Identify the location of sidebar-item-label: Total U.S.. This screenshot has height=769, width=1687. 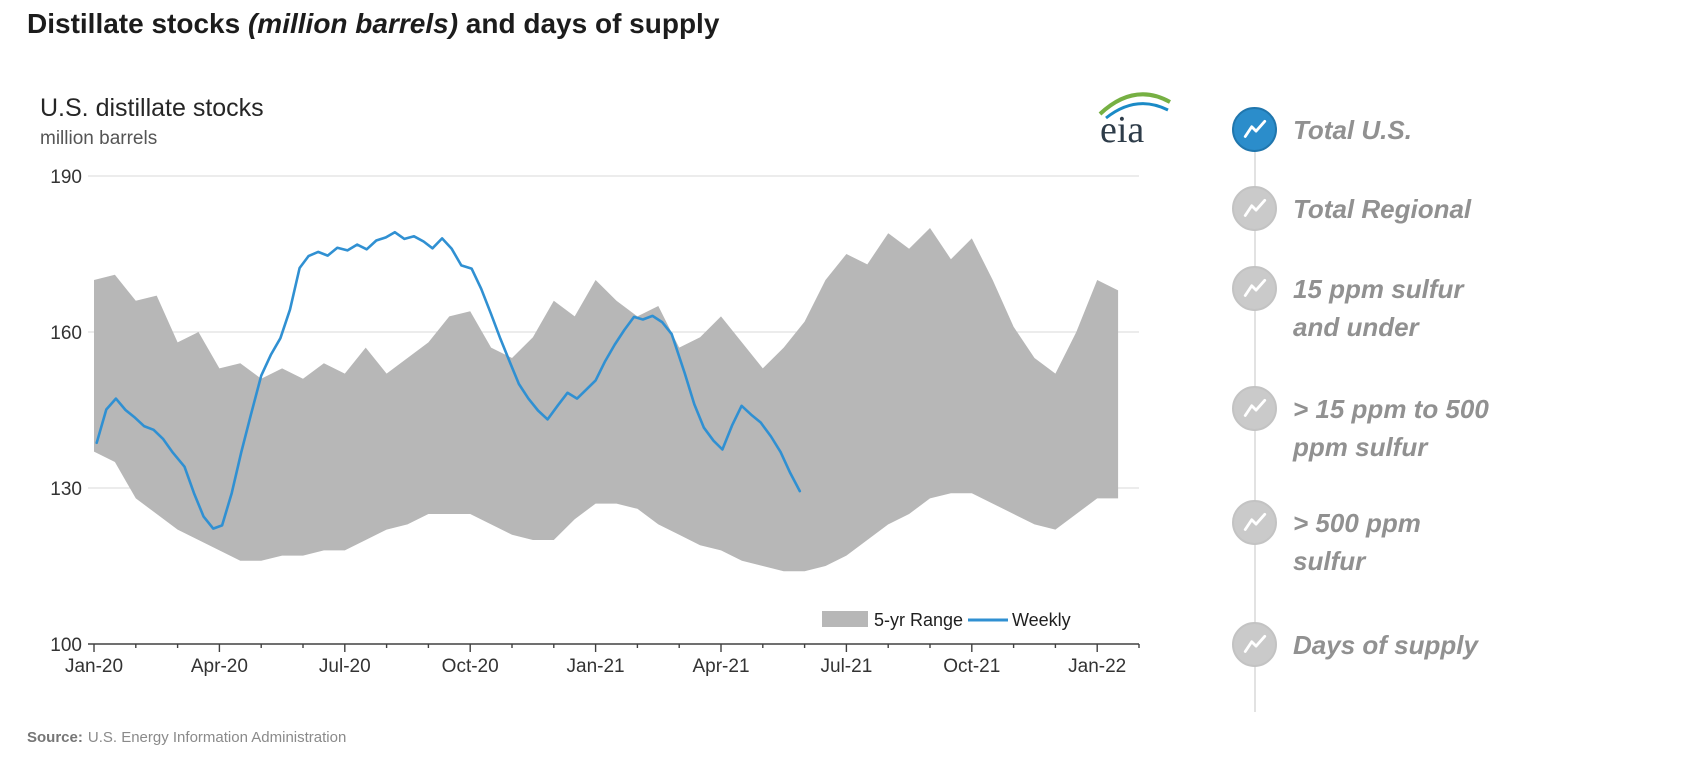
(1352, 130).